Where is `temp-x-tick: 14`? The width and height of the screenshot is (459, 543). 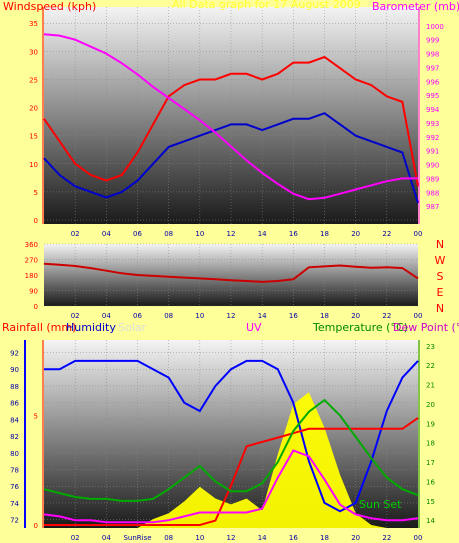 temp-x-tick: 14 is located at coordinates (262, 538).